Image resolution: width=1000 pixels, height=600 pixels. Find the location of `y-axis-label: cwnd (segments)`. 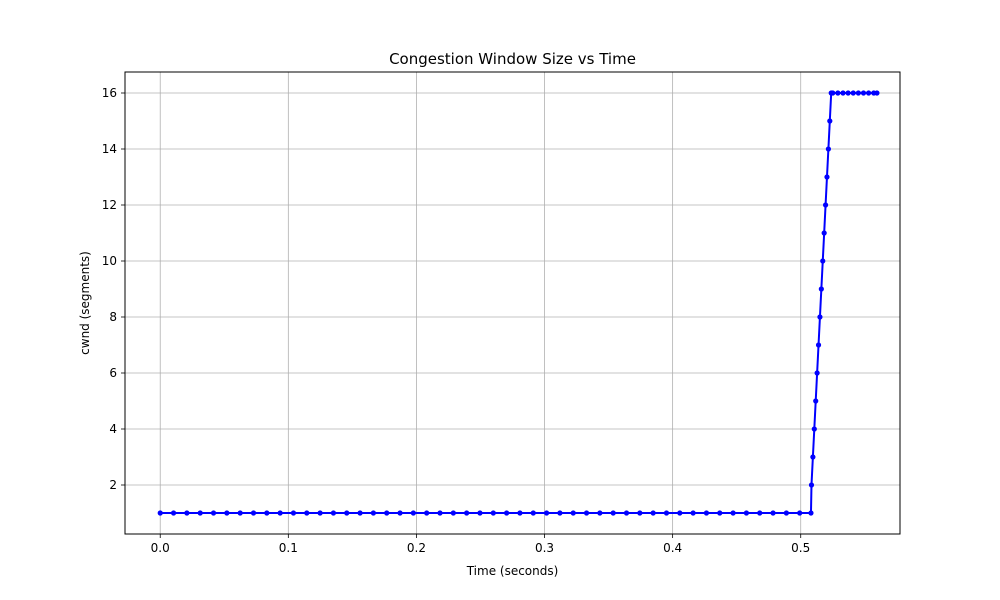

y-axis-label: cwnd (segments) is located at coordinates (85, 303).